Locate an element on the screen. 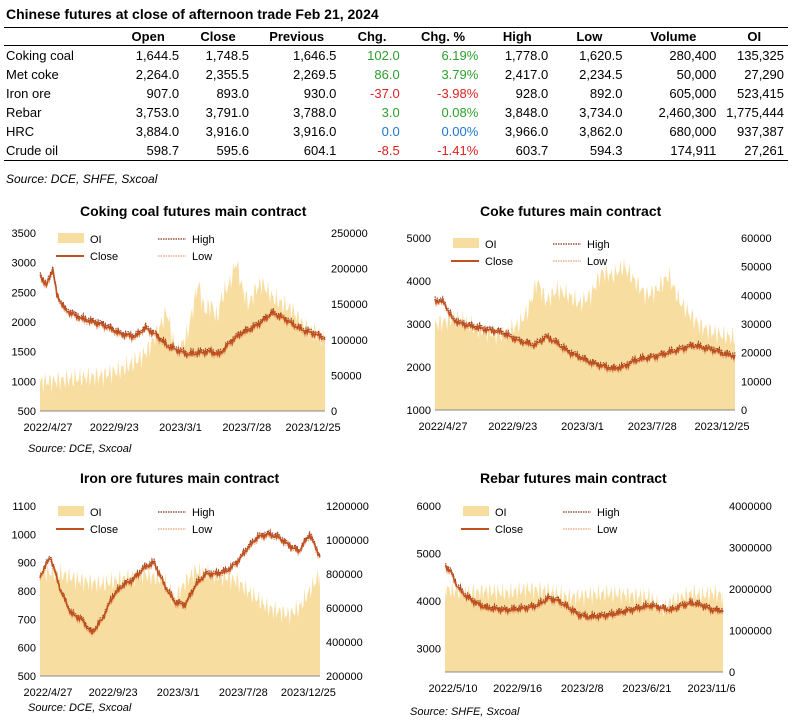 Image resolution: width=792 pixels, height=728 pixels. table-cell-oi: 27,261 is located at coordinates (754, 151).